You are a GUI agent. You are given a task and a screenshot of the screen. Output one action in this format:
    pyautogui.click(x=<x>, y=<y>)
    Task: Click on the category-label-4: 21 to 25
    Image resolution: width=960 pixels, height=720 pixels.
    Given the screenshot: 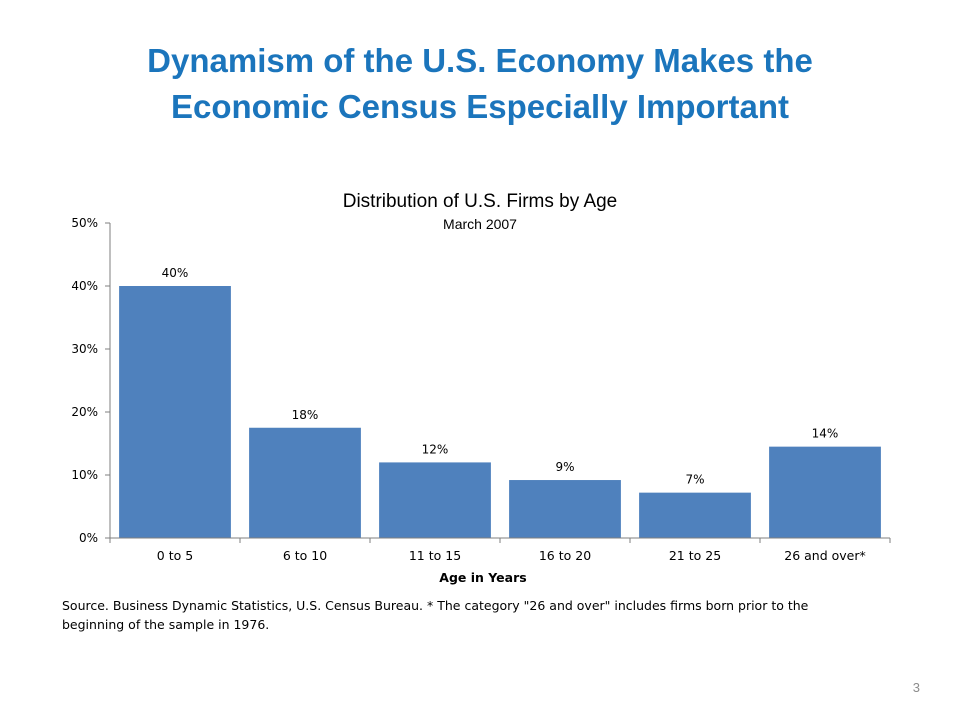 What is the action you would take?
    pyautogui.click(x=695, y=555)
    